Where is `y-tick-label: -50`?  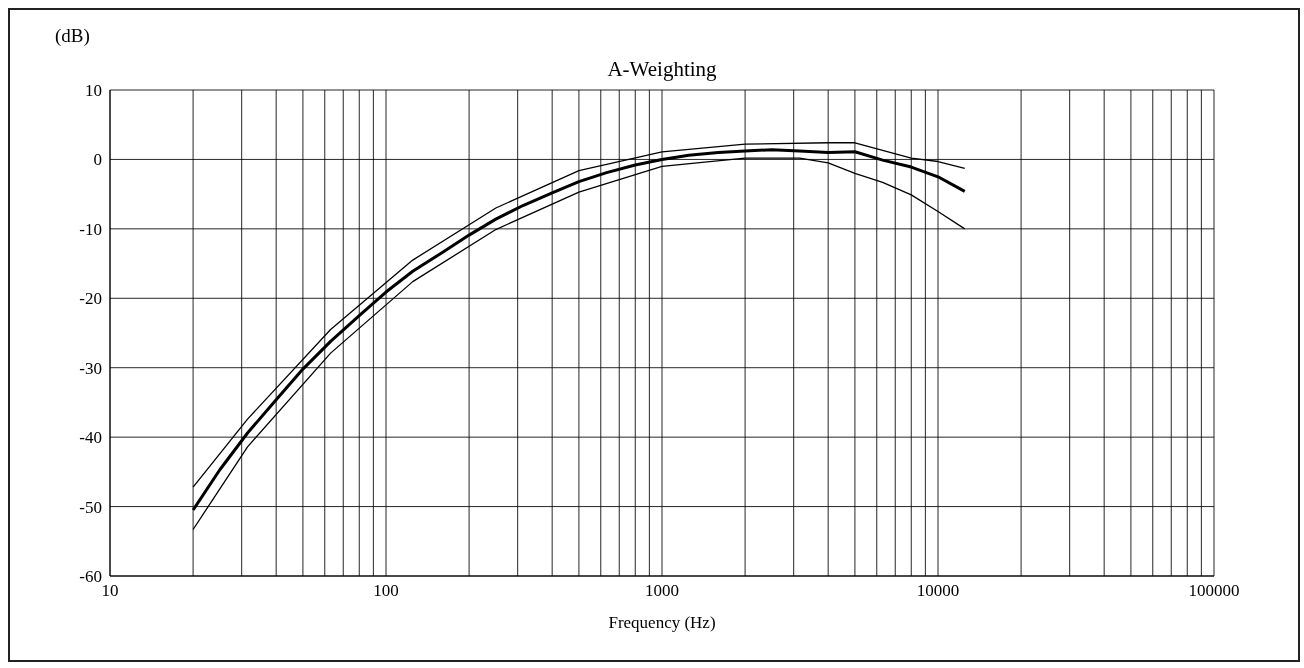 y-tick-label: -50 is located at coordinates (90, 507).